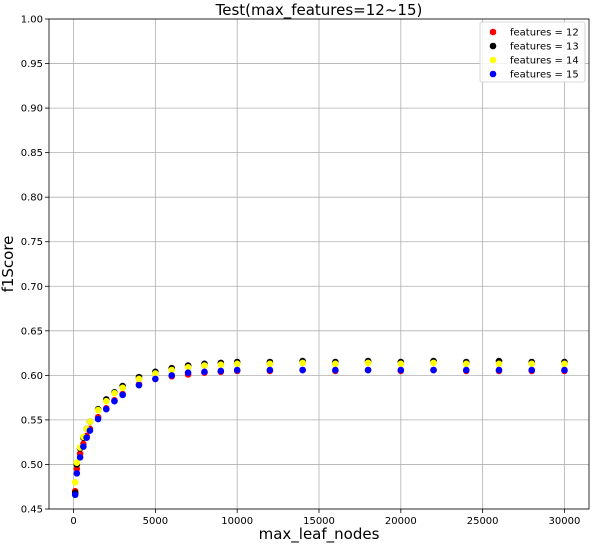  What do you see at coordinates (544, 47) in the screenshot?
I see `legend-label: features = 13` at bounding box center [544, 47].